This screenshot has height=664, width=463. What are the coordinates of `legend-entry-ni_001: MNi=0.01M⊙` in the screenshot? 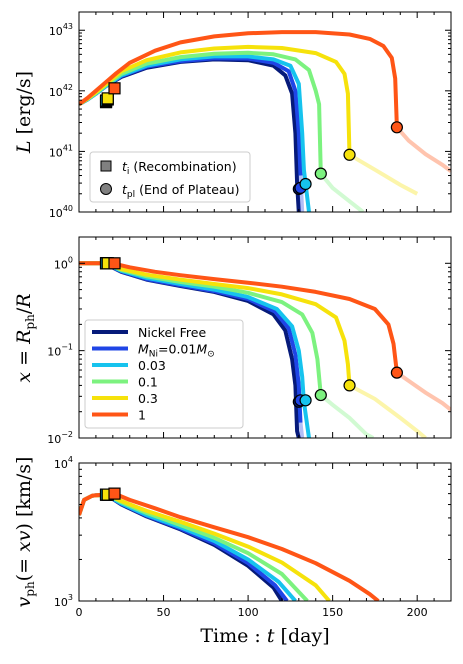 It's located at (176, 351).